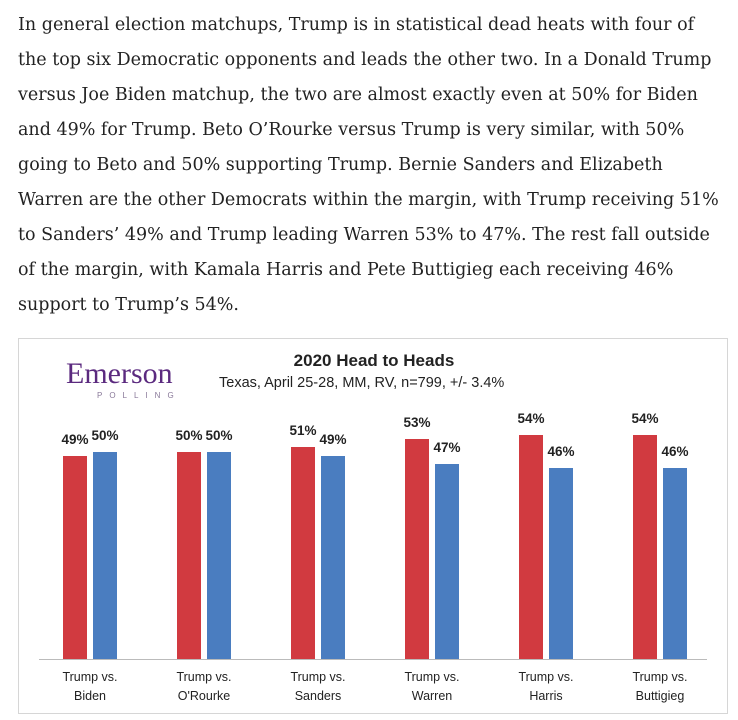 The height and width of the screenshot is (720, 738). I want to click on value-label: 47%, so click(447, 447).